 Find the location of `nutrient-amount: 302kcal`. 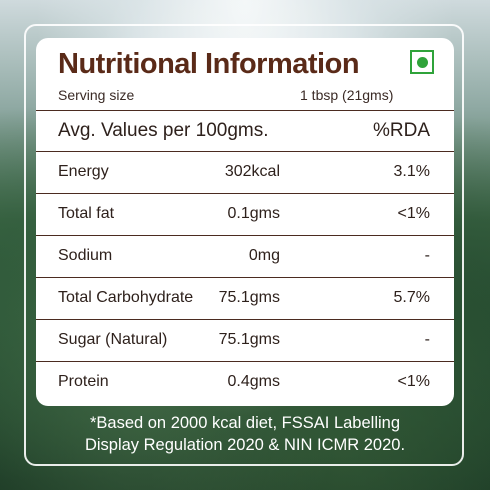

nutrient-amount: 302kcal is located at coordinates (252, 171).